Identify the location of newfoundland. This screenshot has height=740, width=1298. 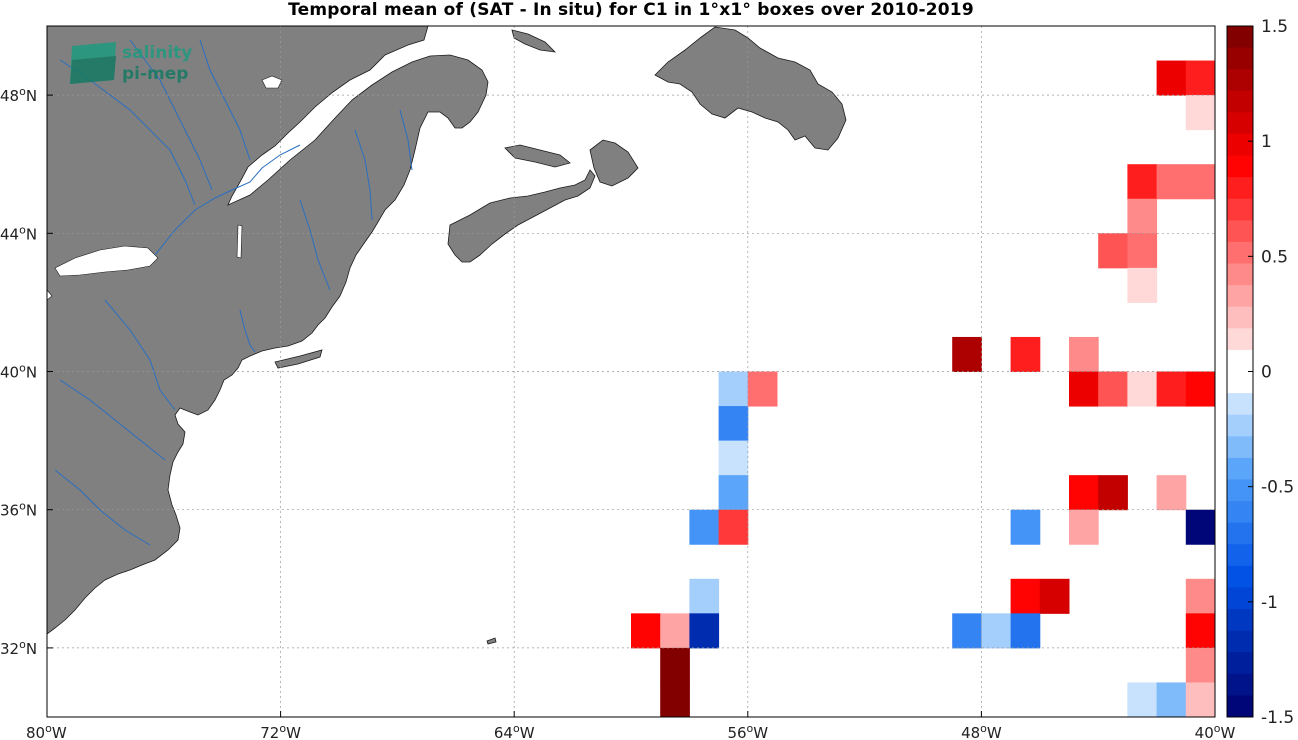
(750, 88).